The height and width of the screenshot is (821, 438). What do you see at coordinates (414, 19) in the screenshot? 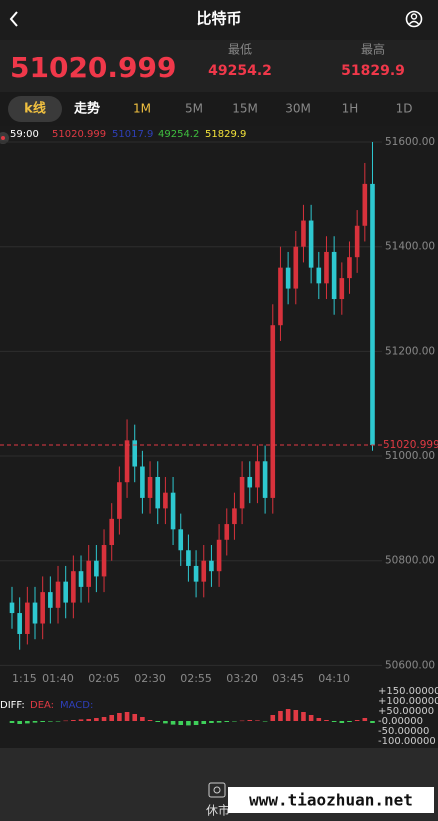
I see `user-button` at bounding box center [414, 19].